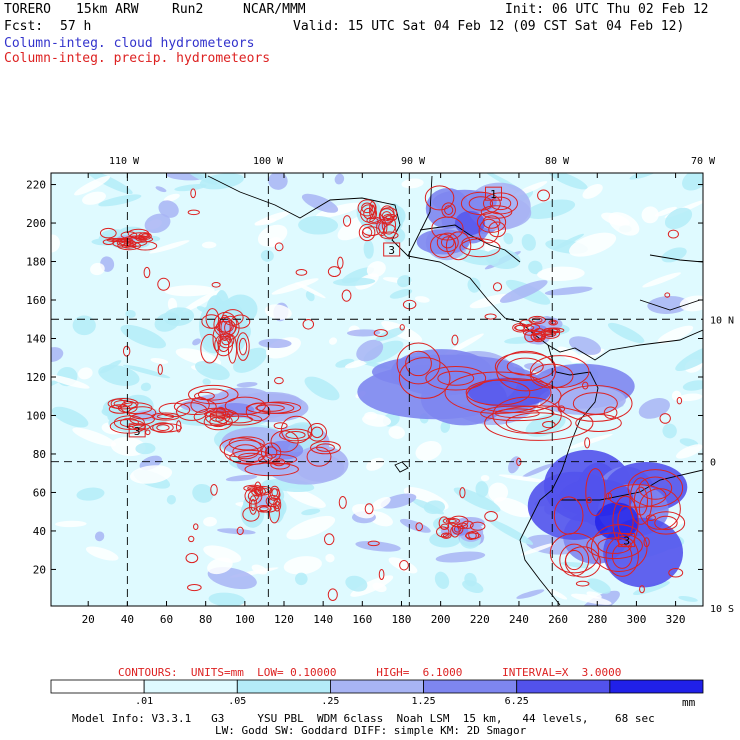  I want to click on coastline-gulf, so click(470, 243).